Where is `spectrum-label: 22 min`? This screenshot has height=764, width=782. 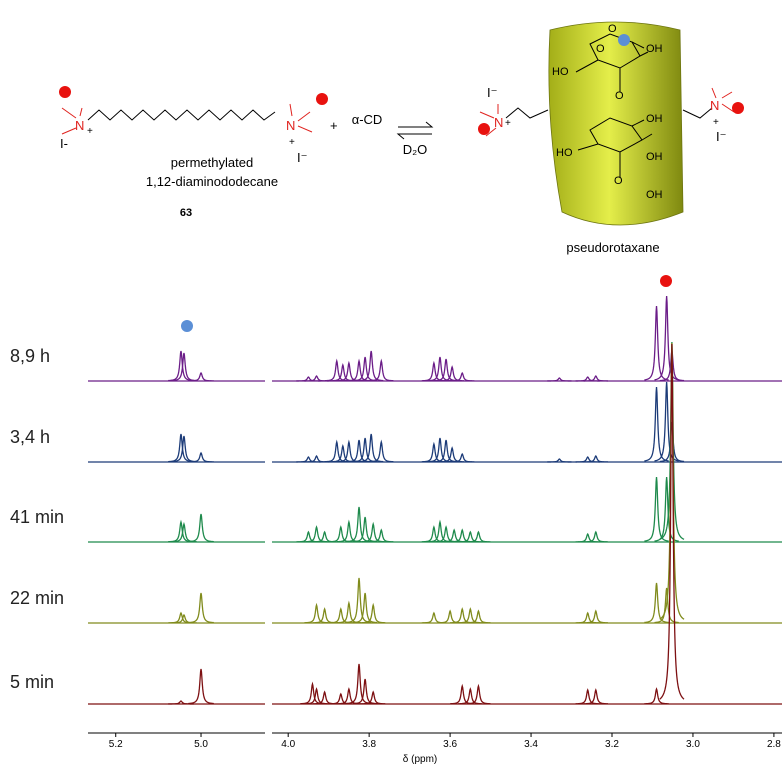 spectrum-label: 22 min is located at coordinates (37, 598).